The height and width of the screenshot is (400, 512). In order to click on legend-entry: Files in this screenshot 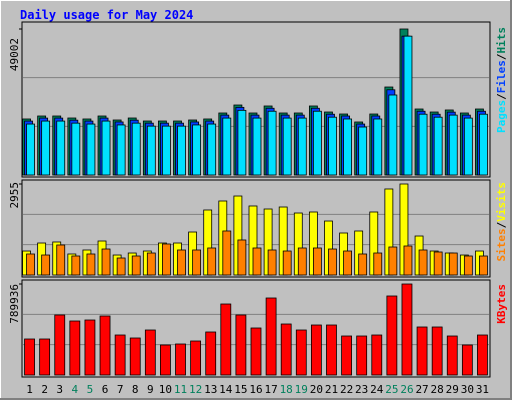, I will do `click(501, 76)`.